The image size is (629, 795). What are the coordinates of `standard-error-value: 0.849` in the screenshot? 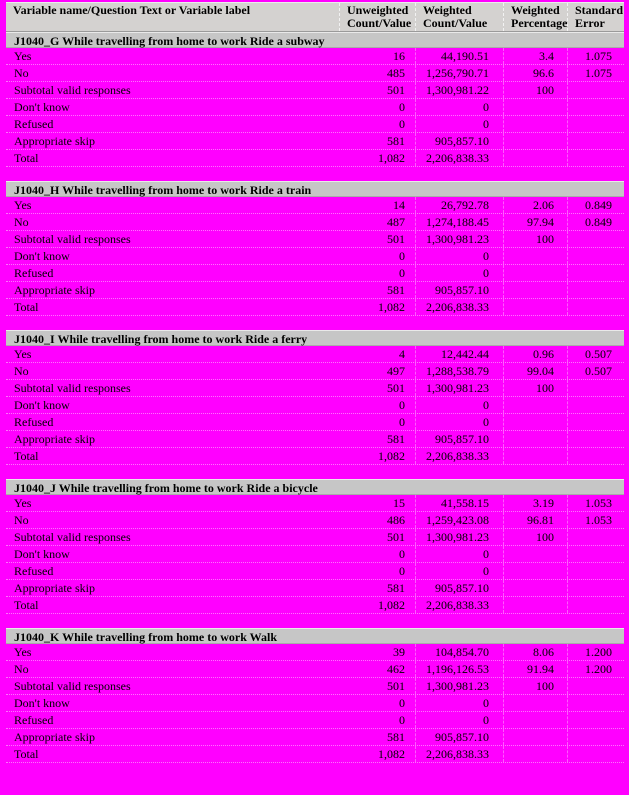 It's located at (598, 205).